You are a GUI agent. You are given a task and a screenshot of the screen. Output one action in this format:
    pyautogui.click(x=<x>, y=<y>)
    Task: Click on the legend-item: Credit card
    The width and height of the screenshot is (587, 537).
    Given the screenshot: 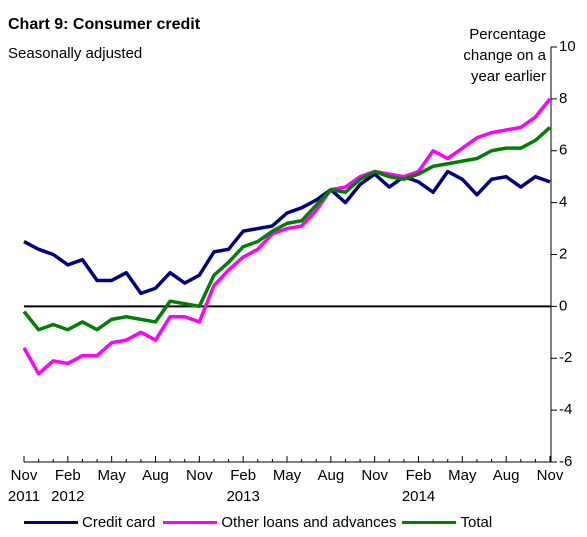 What is the action you would take?
    pyautogui.click(x=89, y=522)
    